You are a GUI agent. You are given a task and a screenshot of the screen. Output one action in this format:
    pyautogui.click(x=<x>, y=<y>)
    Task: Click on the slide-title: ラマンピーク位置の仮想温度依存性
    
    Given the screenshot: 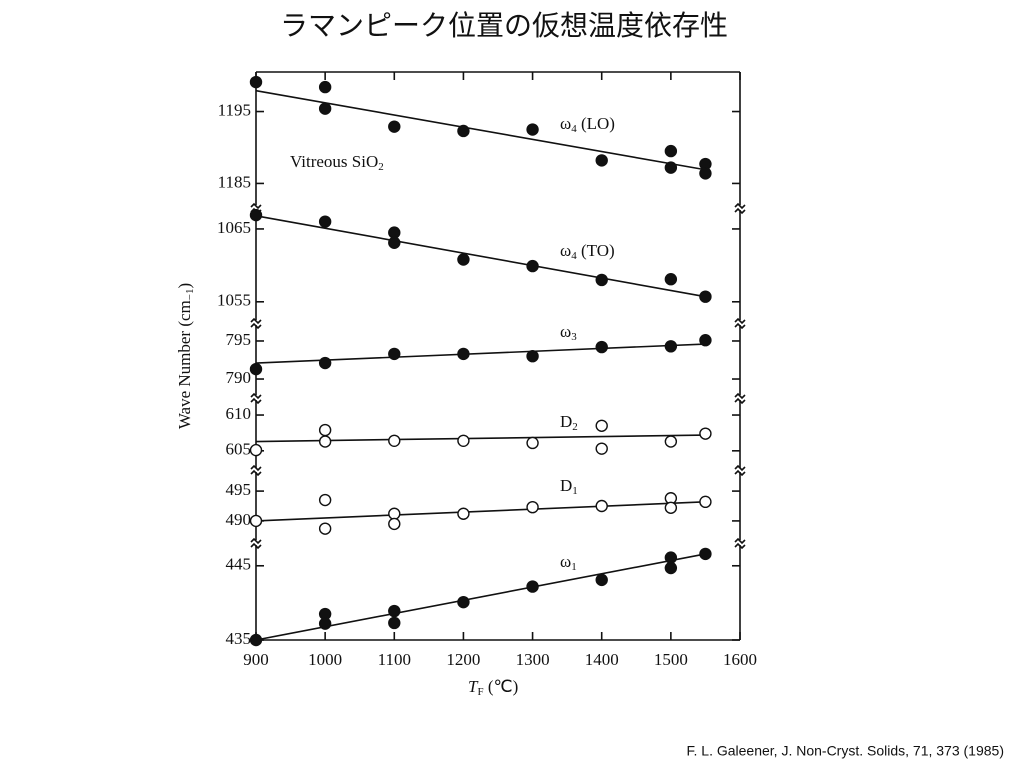 What is the action you would take?
    pyautogui.click(x=504, y=25)
    